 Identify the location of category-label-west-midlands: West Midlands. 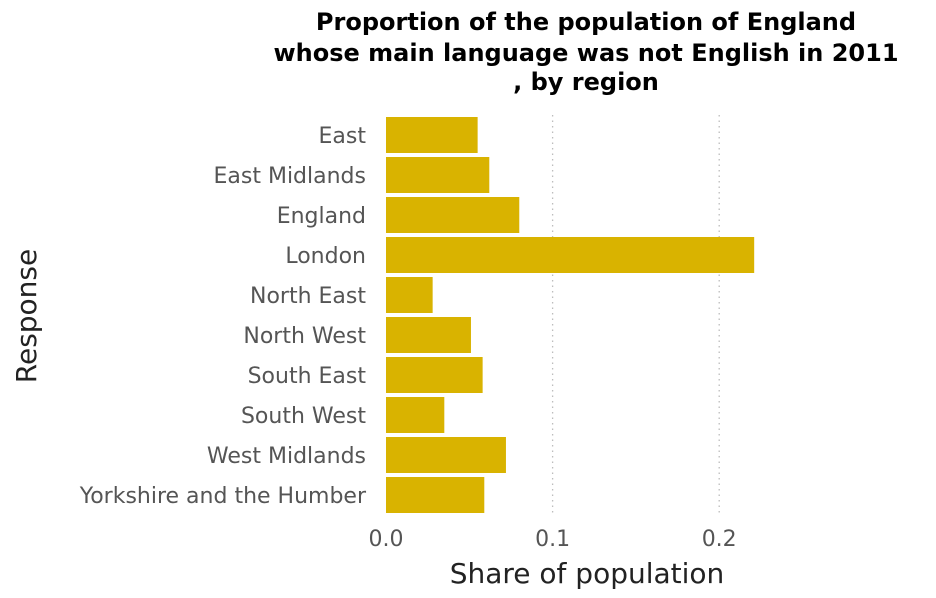
(286, 456).